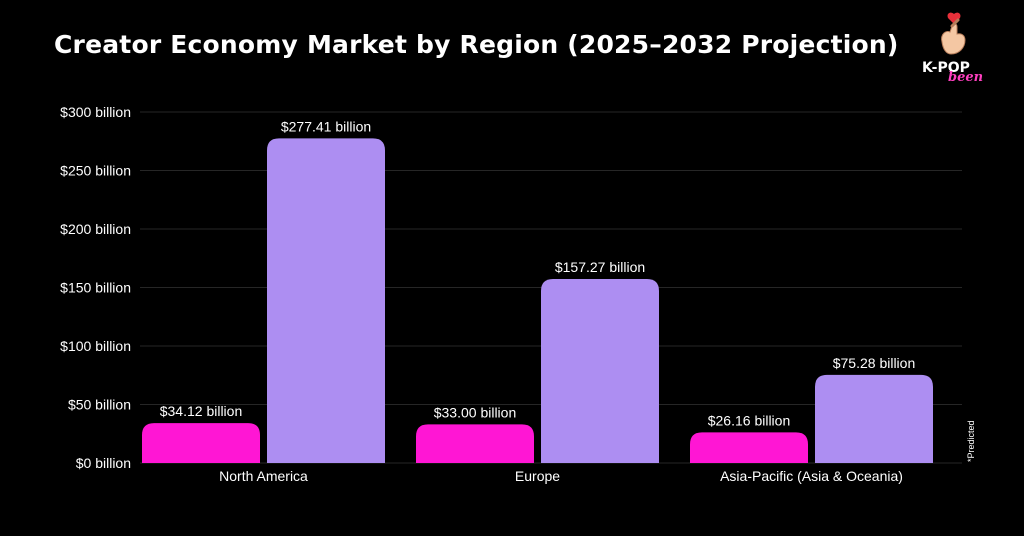 This screenshot has width=1024, height=536. Describe the element at coordinates (263, 476) in the screenshot. I see `x-category-label: North America` at that location.